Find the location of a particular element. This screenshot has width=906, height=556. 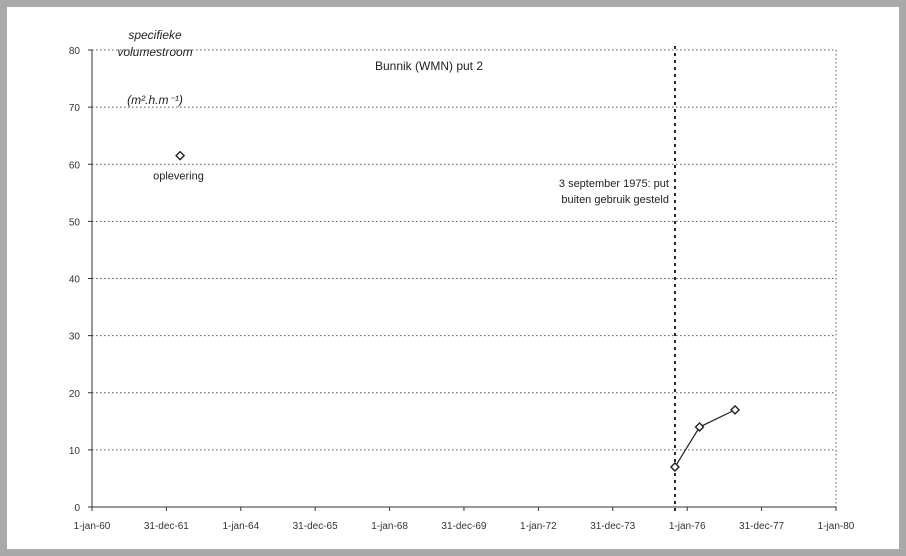

y-tick-label-80: 80 is located at coordinates (75, 51).